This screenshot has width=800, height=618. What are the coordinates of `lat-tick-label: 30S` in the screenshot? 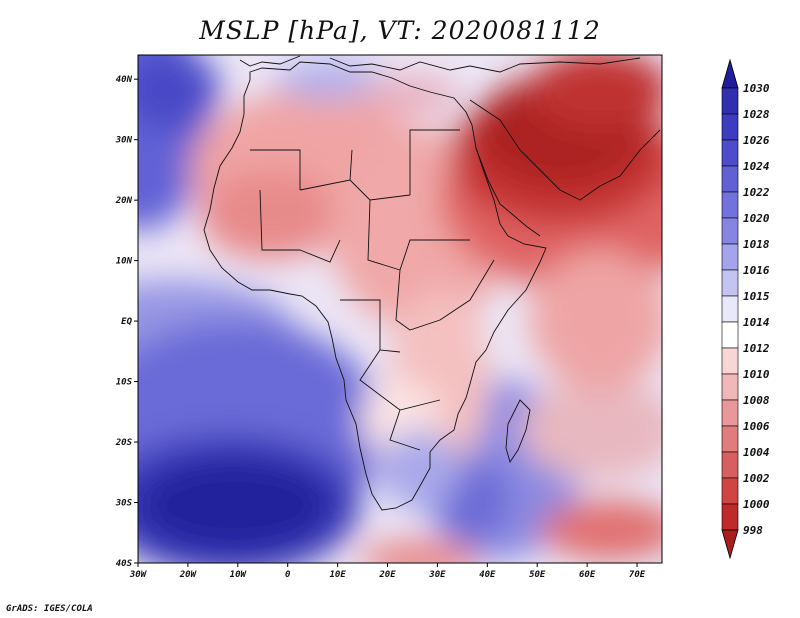 It's located at (124, 504).